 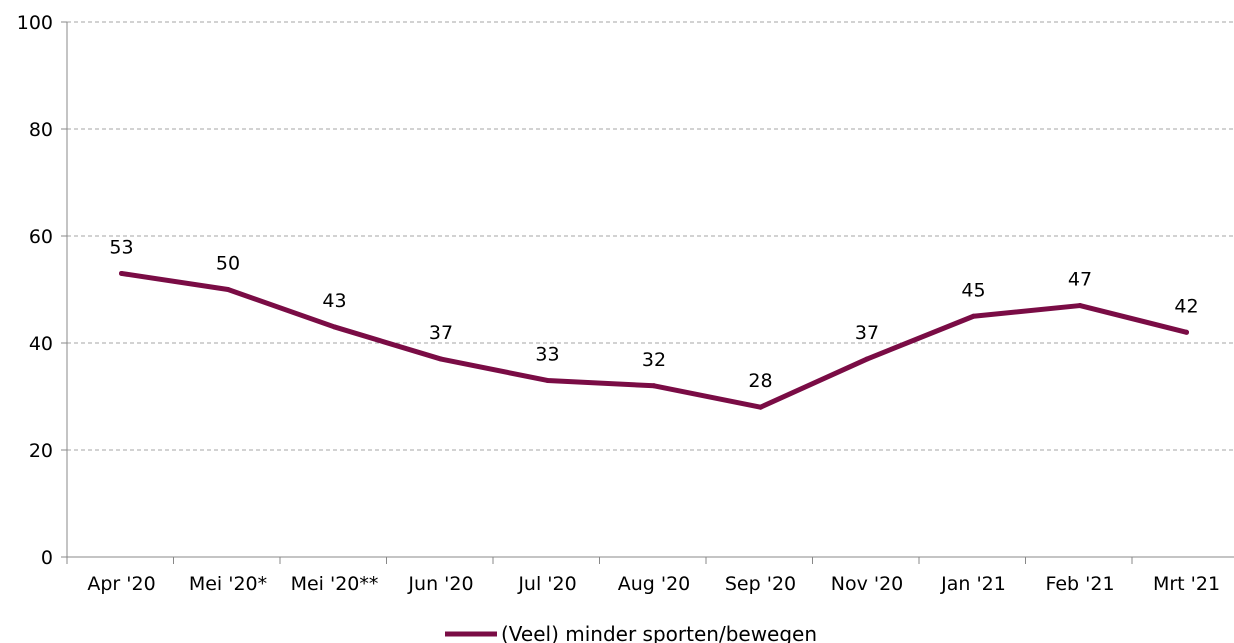 What do you see at coordinates (659, 632) in the screenshot?
I see `legend-label: (Veel) minder sporten/bewegen` at bounding box center [659, 632].